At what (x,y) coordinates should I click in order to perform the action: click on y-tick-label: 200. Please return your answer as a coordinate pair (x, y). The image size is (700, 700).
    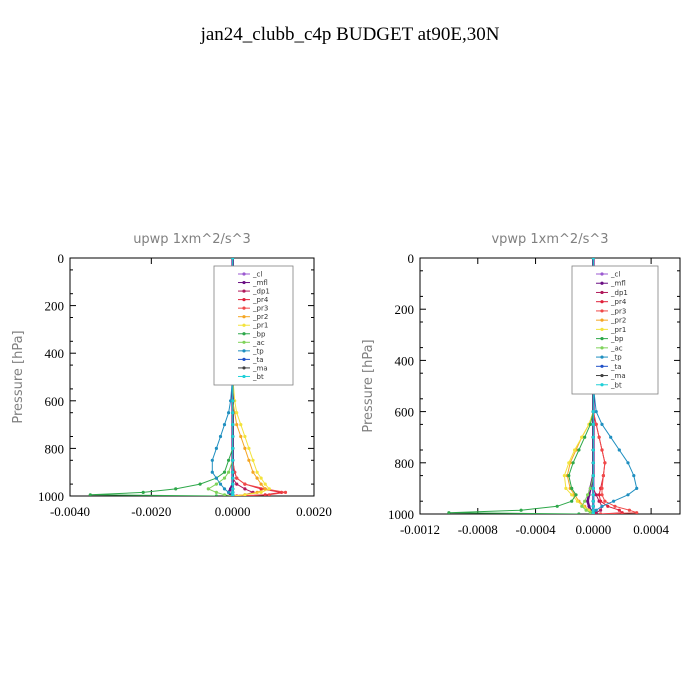
    Looking at the image, I should click on (55, 306).